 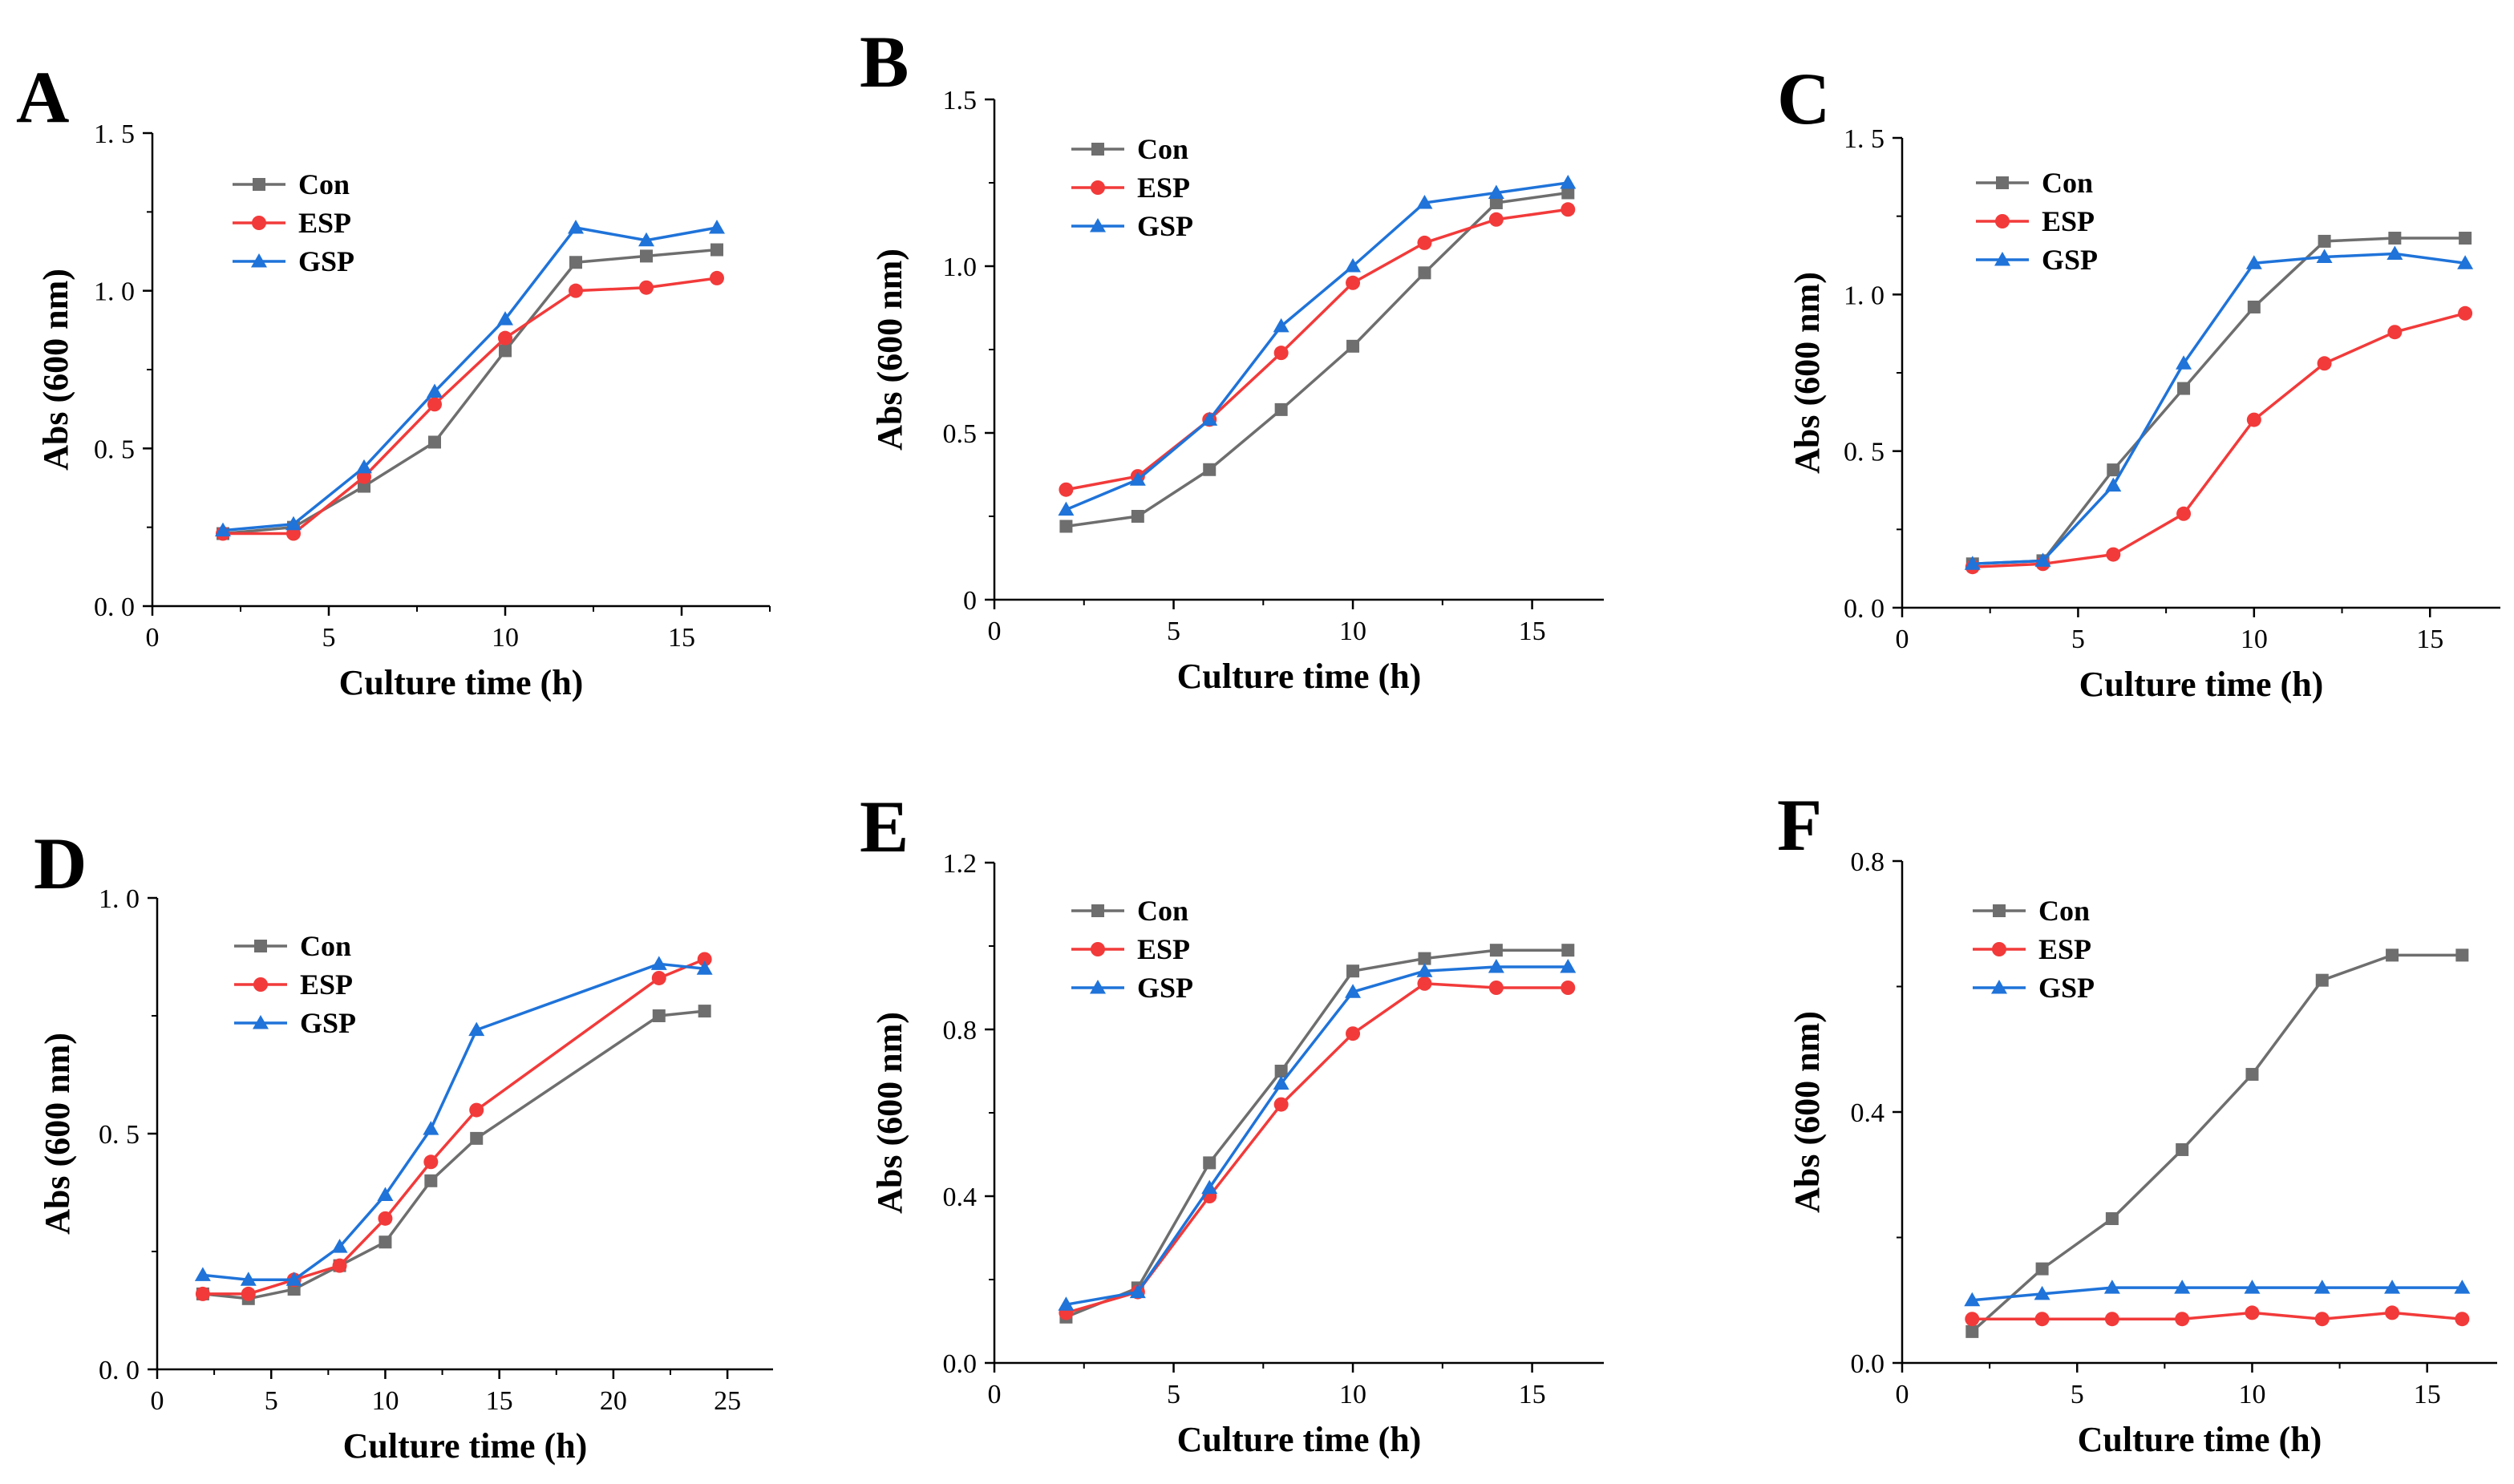 I want to click on panel-label: C, so click(x=1804, y=99).